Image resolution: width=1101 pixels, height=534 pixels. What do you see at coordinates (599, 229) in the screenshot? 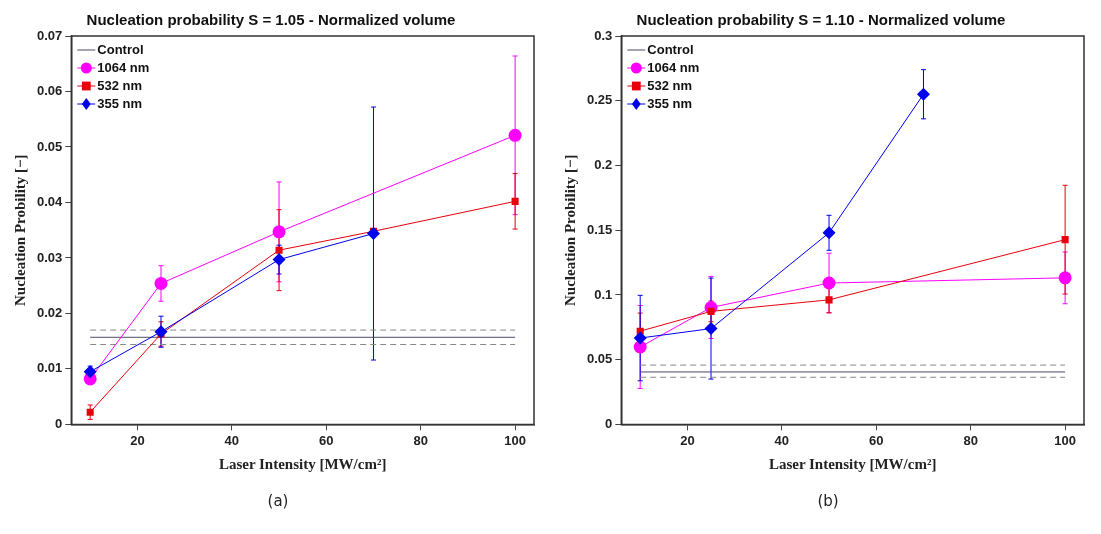
I see `y-tick-label: 0.15` at bounding box center [599, 229].